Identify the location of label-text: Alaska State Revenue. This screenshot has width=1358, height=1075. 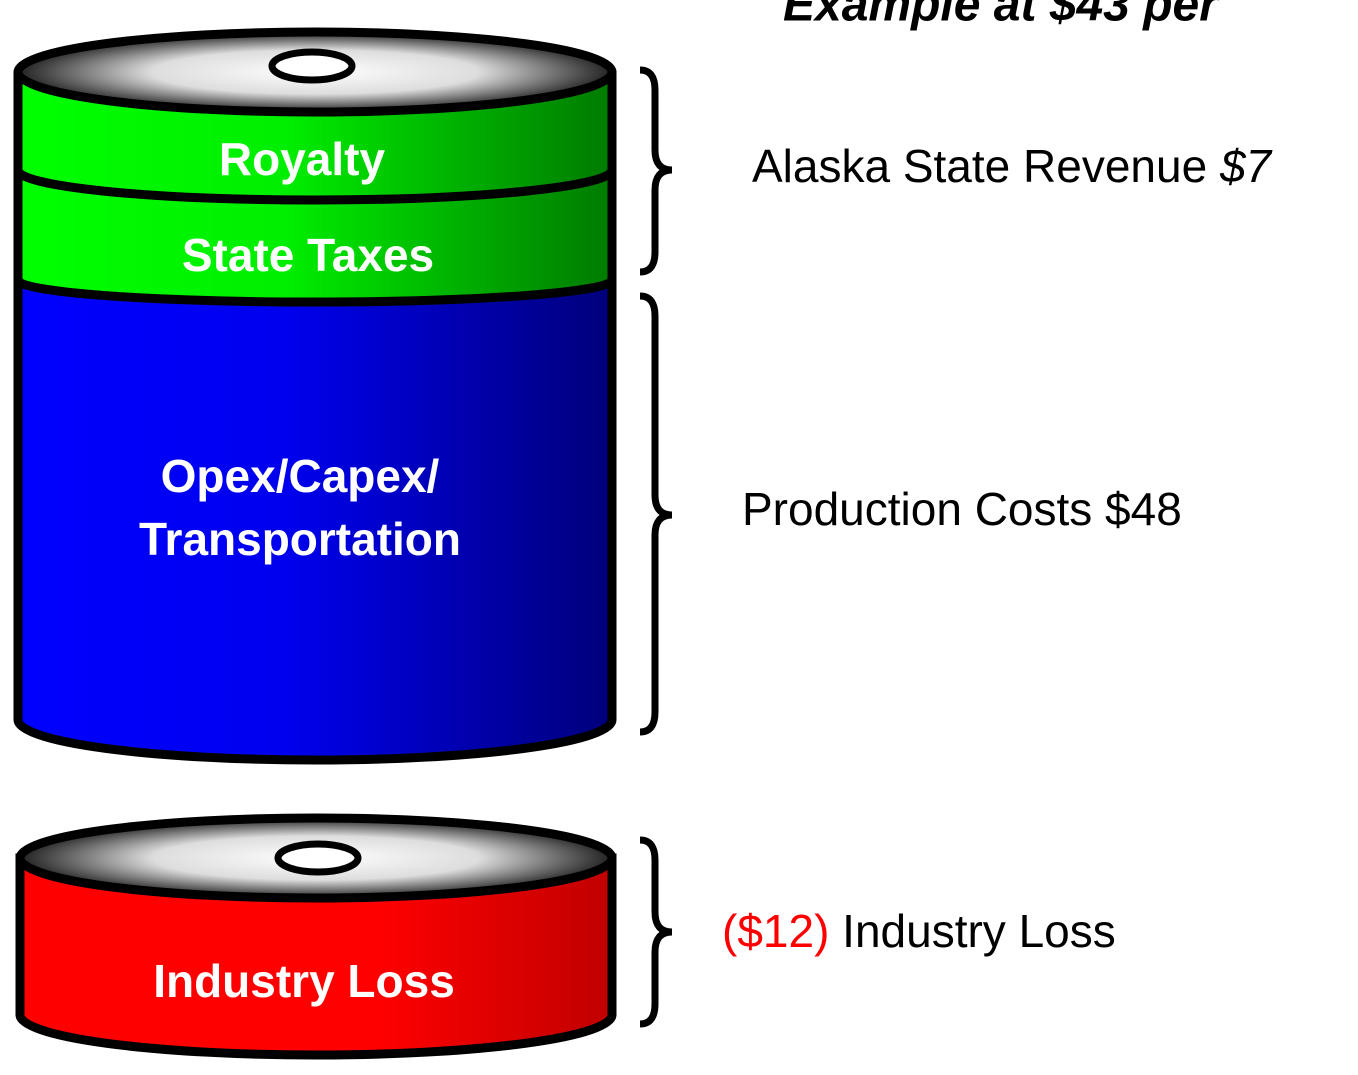
(986, 166).